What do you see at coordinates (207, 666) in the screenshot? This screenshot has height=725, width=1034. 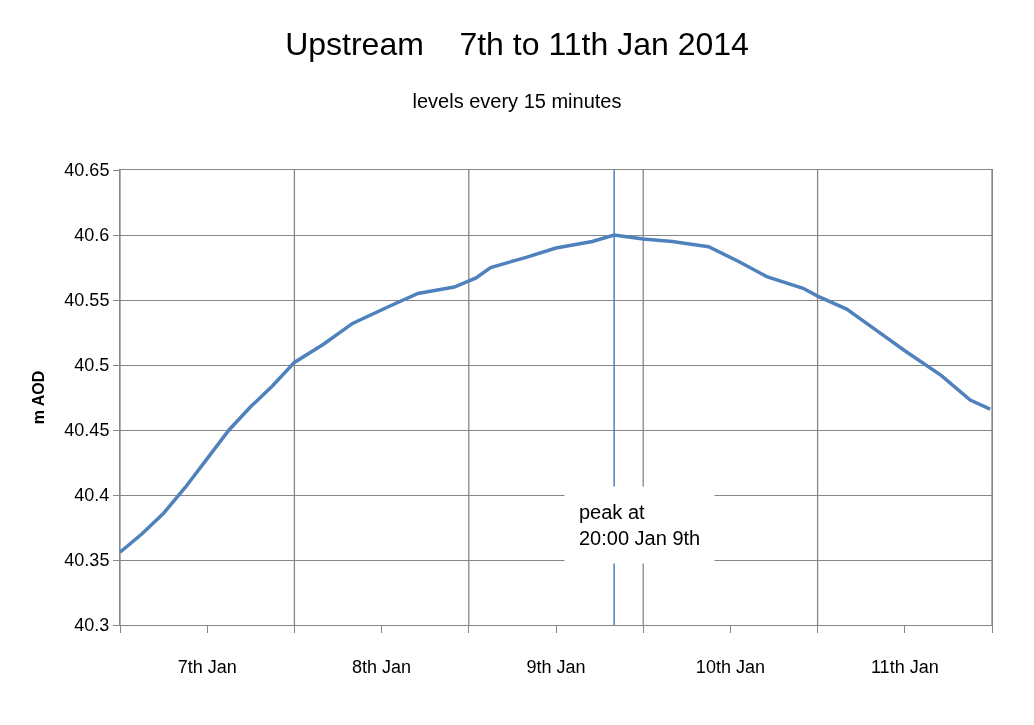 I see `x-tick-label: 7th Jan` at bounding box center [207, 666].